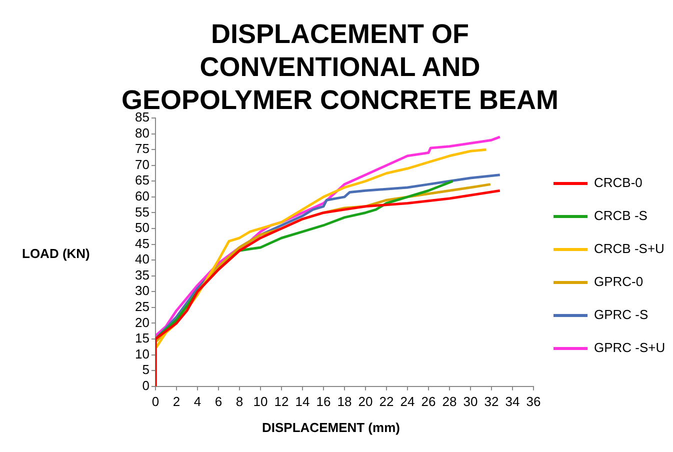 This screenshot has height=452, width=673. What do you see at coordinates (470, 401) in the screenshot?
I see `x-tick-label: 30` at bounding box center [470, 401].